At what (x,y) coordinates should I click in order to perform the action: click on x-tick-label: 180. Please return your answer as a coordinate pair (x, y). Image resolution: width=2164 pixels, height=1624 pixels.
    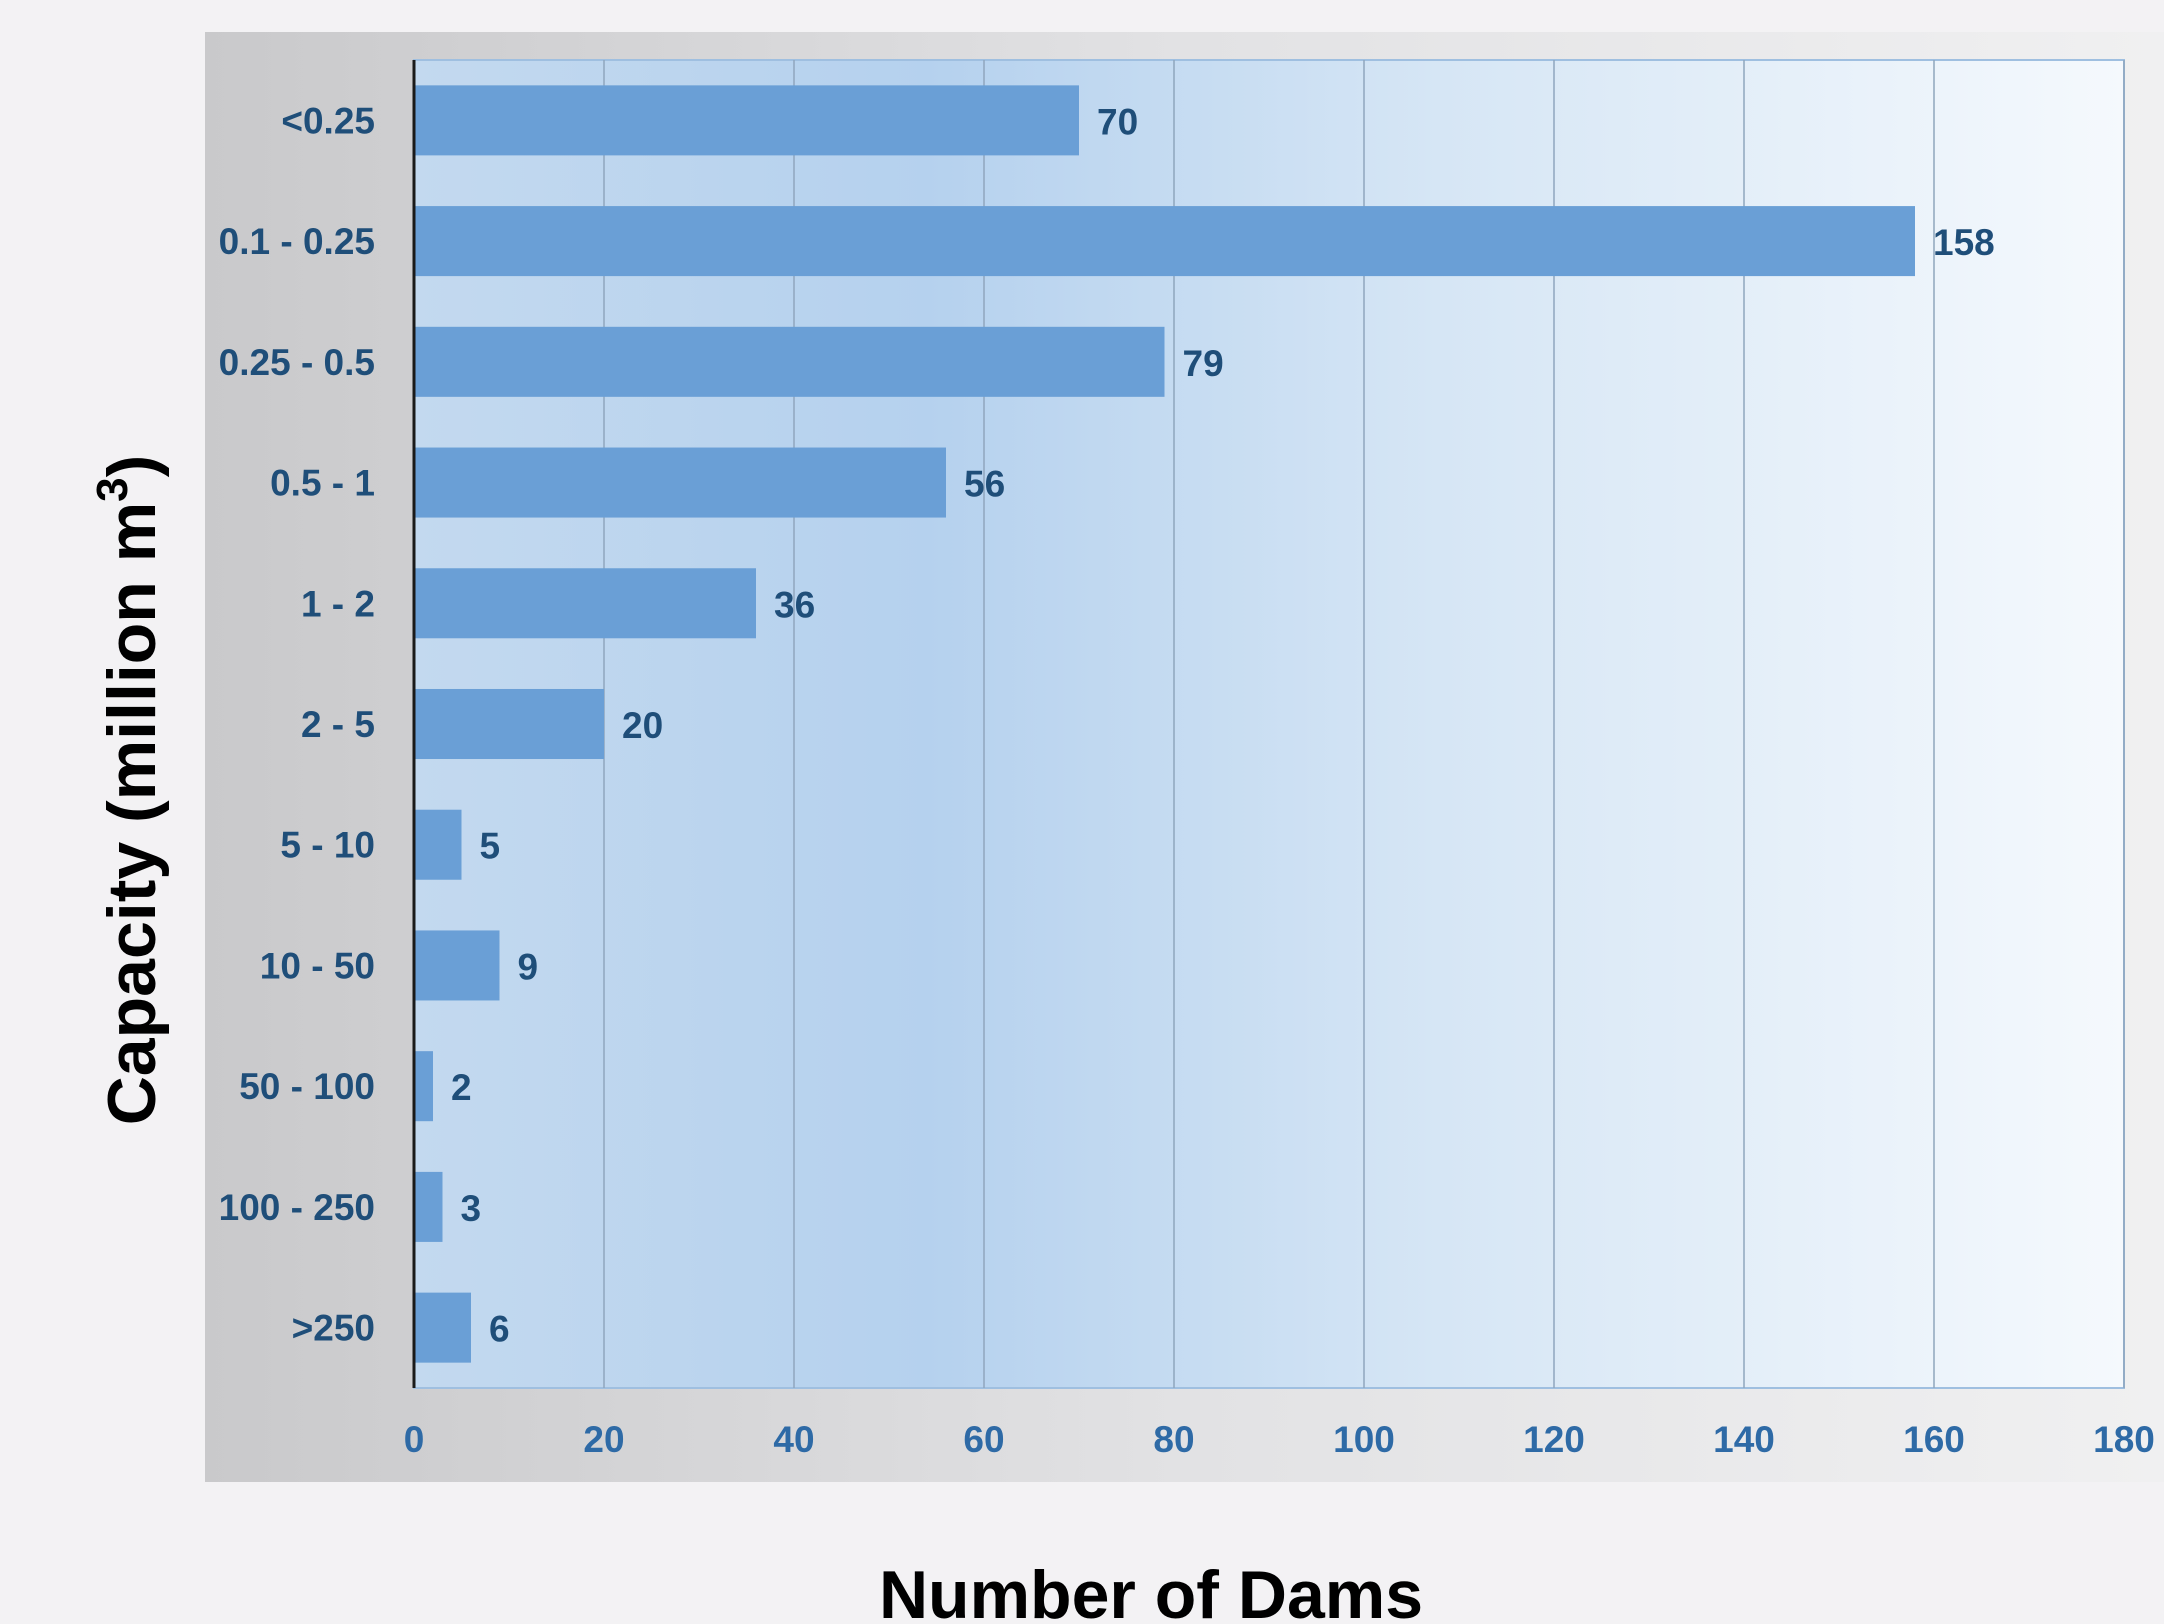
    Looking at the image, I should click on (2124, 1439).